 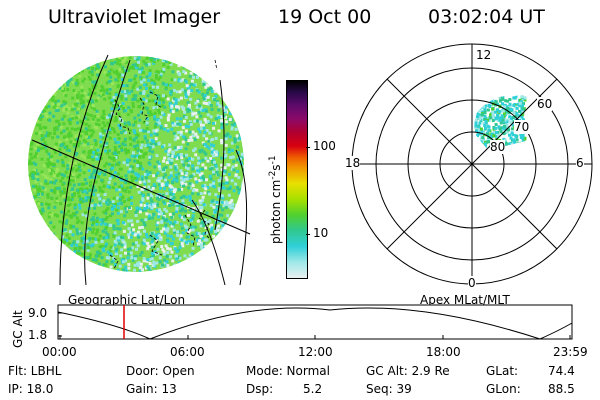 What do you see at coordinates (151, 389) in the screenshot?
I see `gain-status: Gain: 13` at bounding box center [151, 389].